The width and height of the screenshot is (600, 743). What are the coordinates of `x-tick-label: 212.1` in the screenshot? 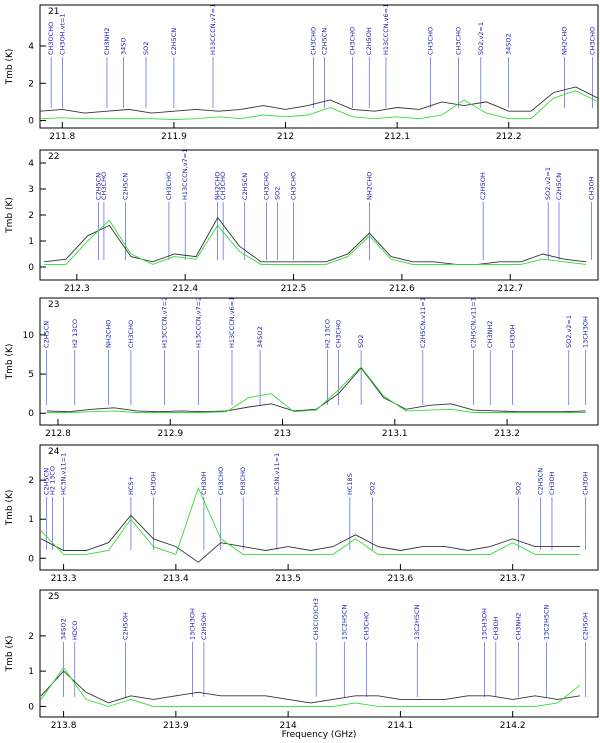 It's located at (397, 137).